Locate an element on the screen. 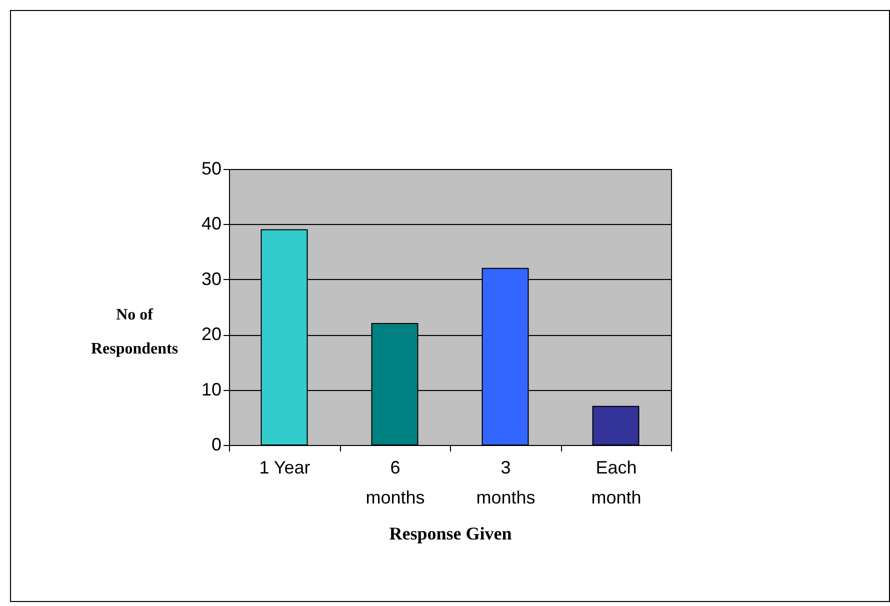 The image size is (890, 606). x-tick-label: 3 months is located at coordinates (506, 483).